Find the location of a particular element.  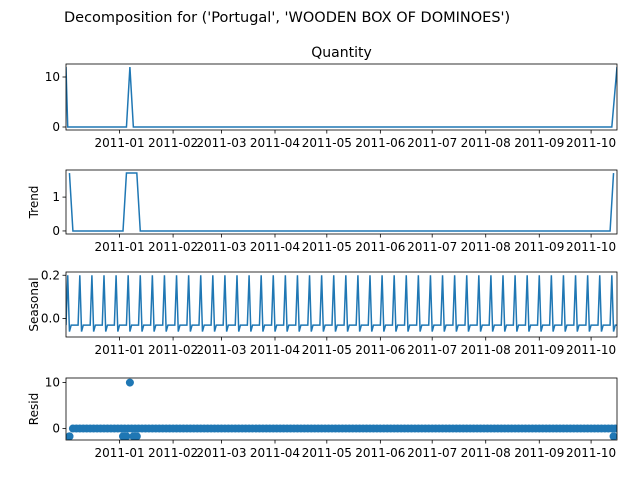

y-tick-label: 1 is located at coordinates (56, 197).